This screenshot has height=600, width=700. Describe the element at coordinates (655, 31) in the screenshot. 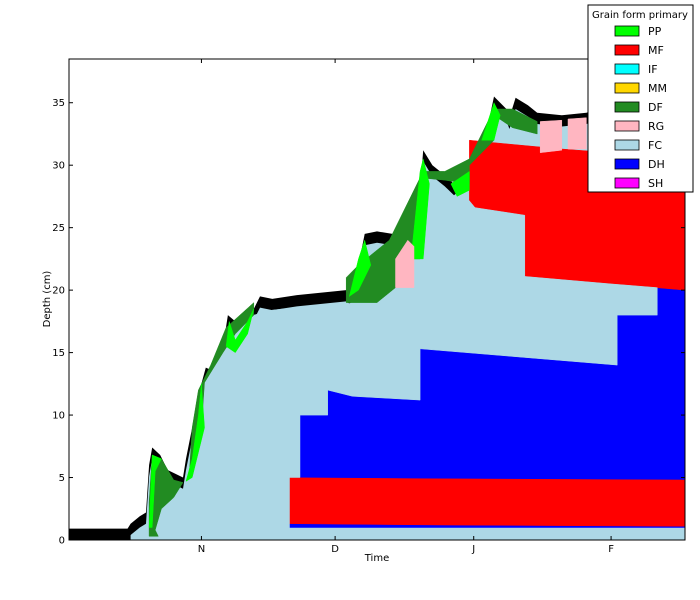

I see `legend-label-PP: PP` at that location.